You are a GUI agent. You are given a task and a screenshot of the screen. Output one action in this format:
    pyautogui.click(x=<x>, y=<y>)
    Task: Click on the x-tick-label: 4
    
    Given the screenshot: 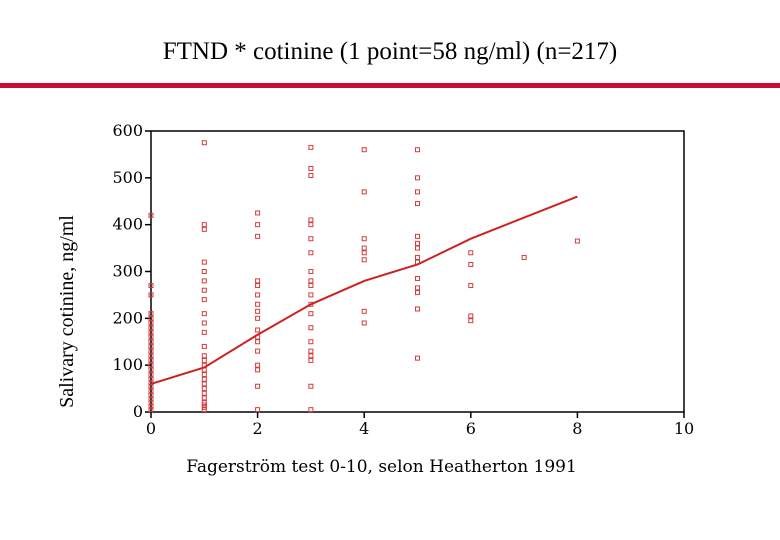 What is the action you would take?
    pyautogui.click(x=364, y=428)
    